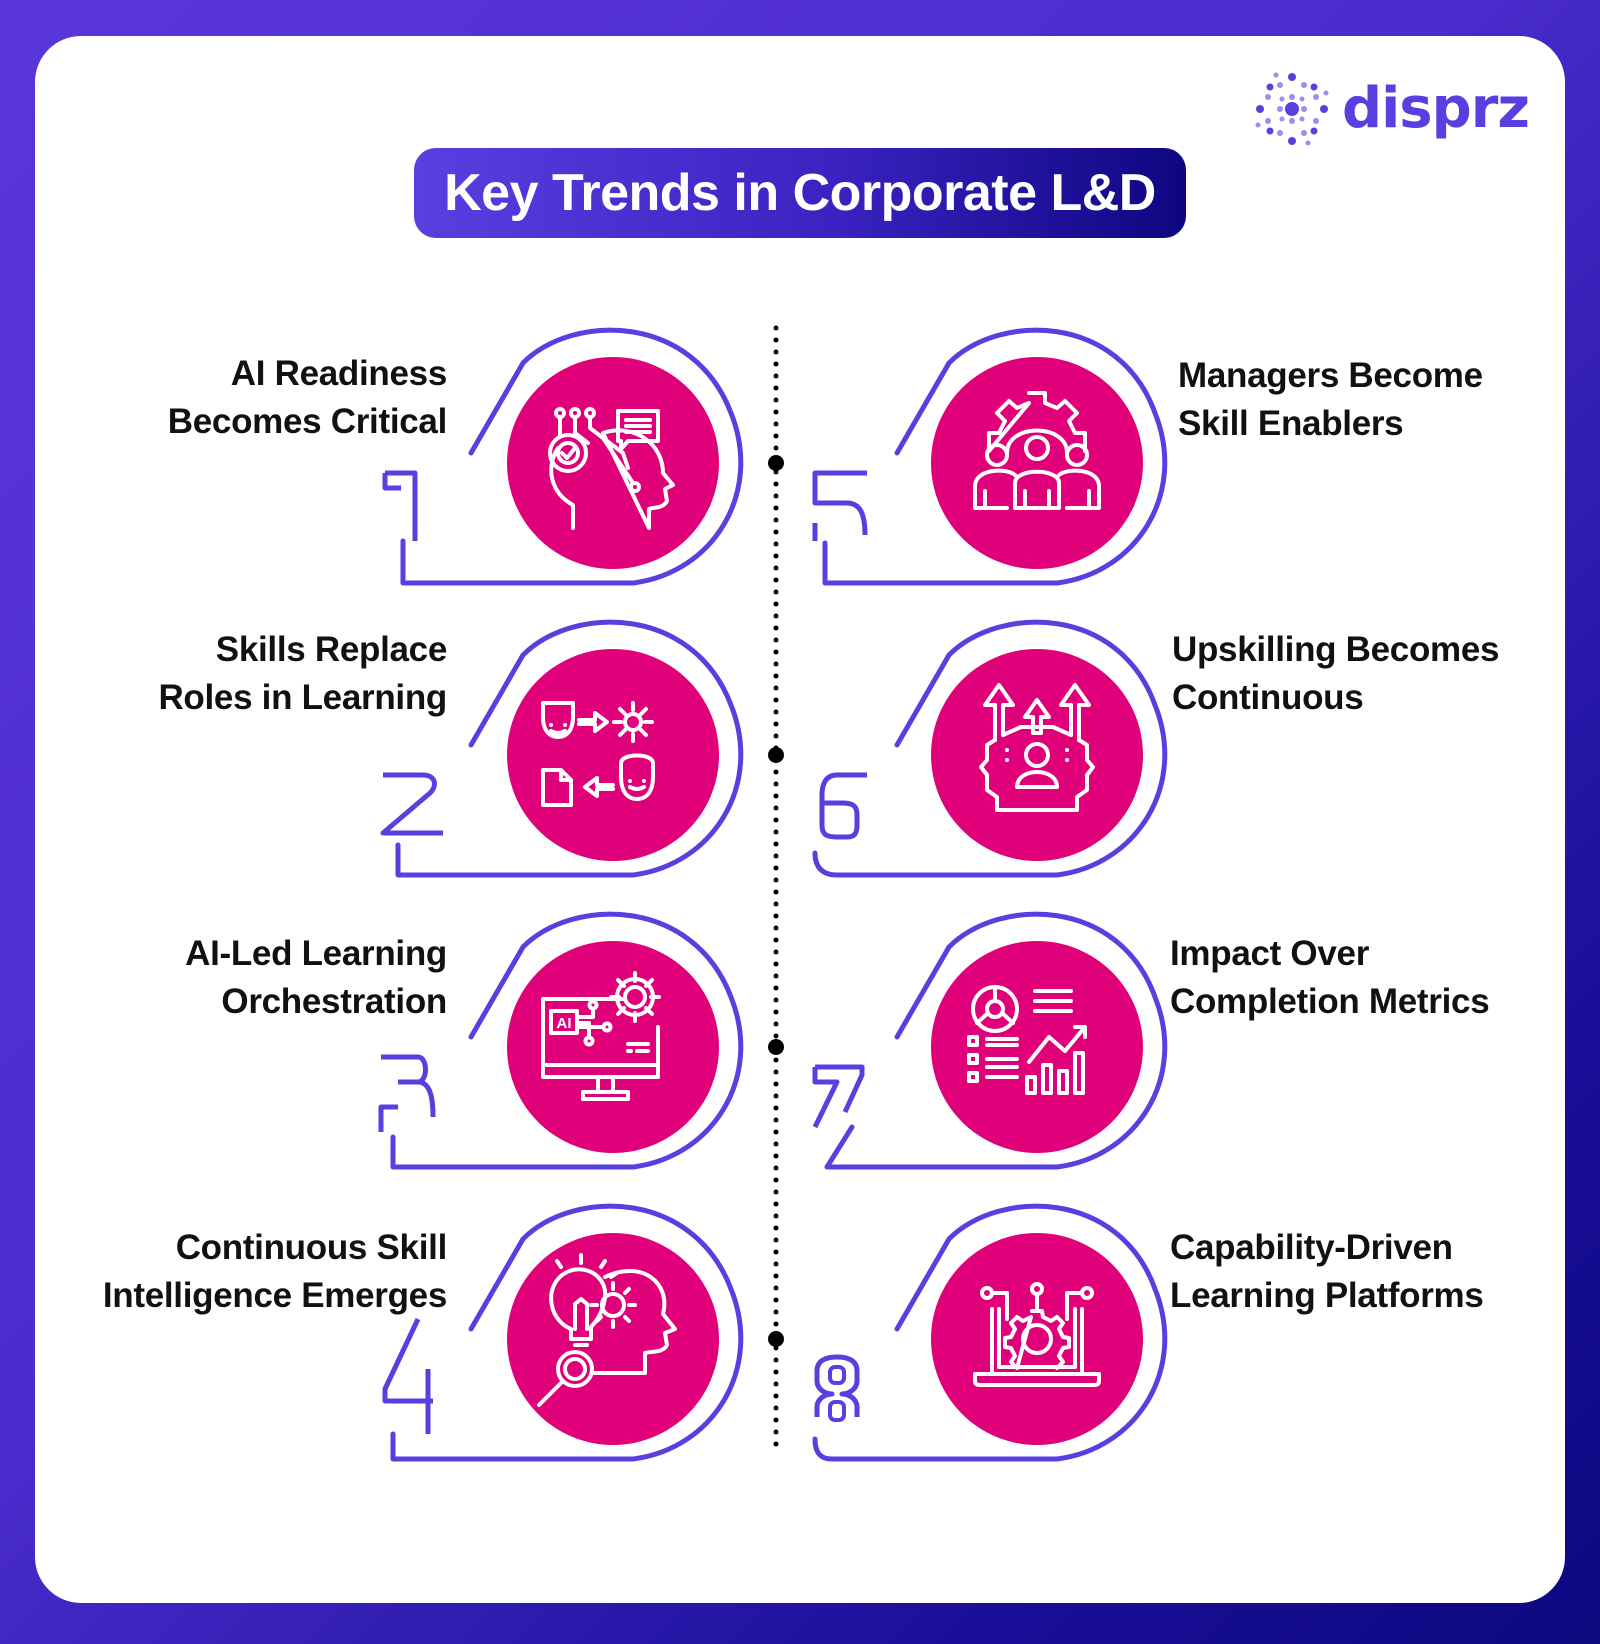  What do you see at coordinates (1037, 450) in the screenshot?
I see `team-gear-icon` at bounding box center [1037, 450].